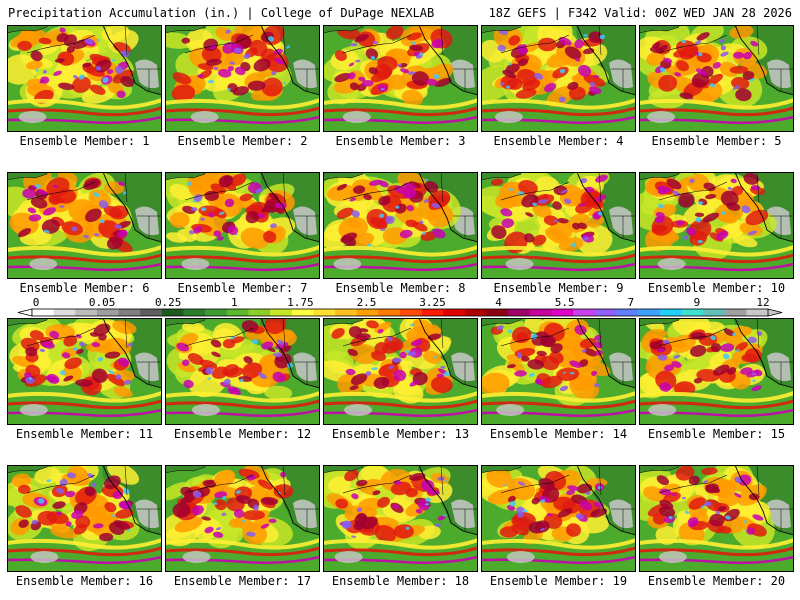  What do you see at coordinates (400, 581) in the screenshot?
I see `ensemble-member-label: Ensemble Member: 18` at bounding box center [400, 581].